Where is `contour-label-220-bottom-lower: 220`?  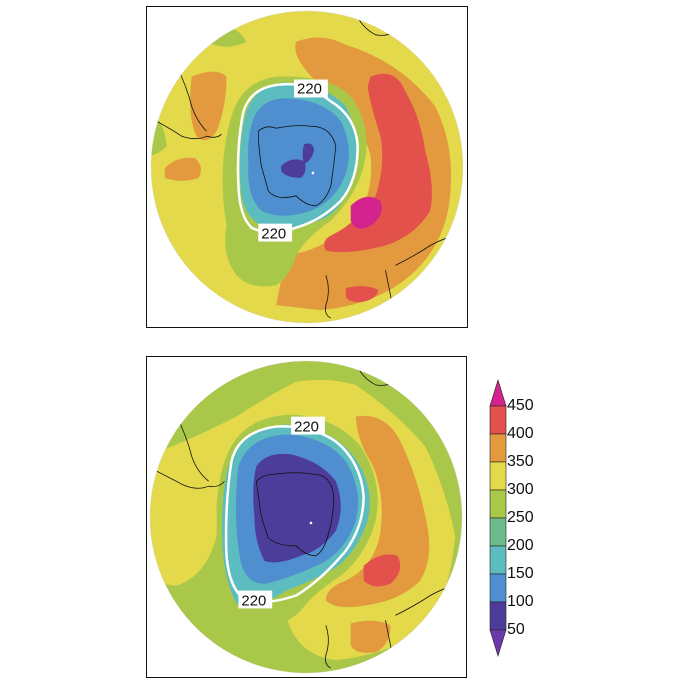
contour-label-220-bottom-lower: 220 is located at coordinates (253, 601).